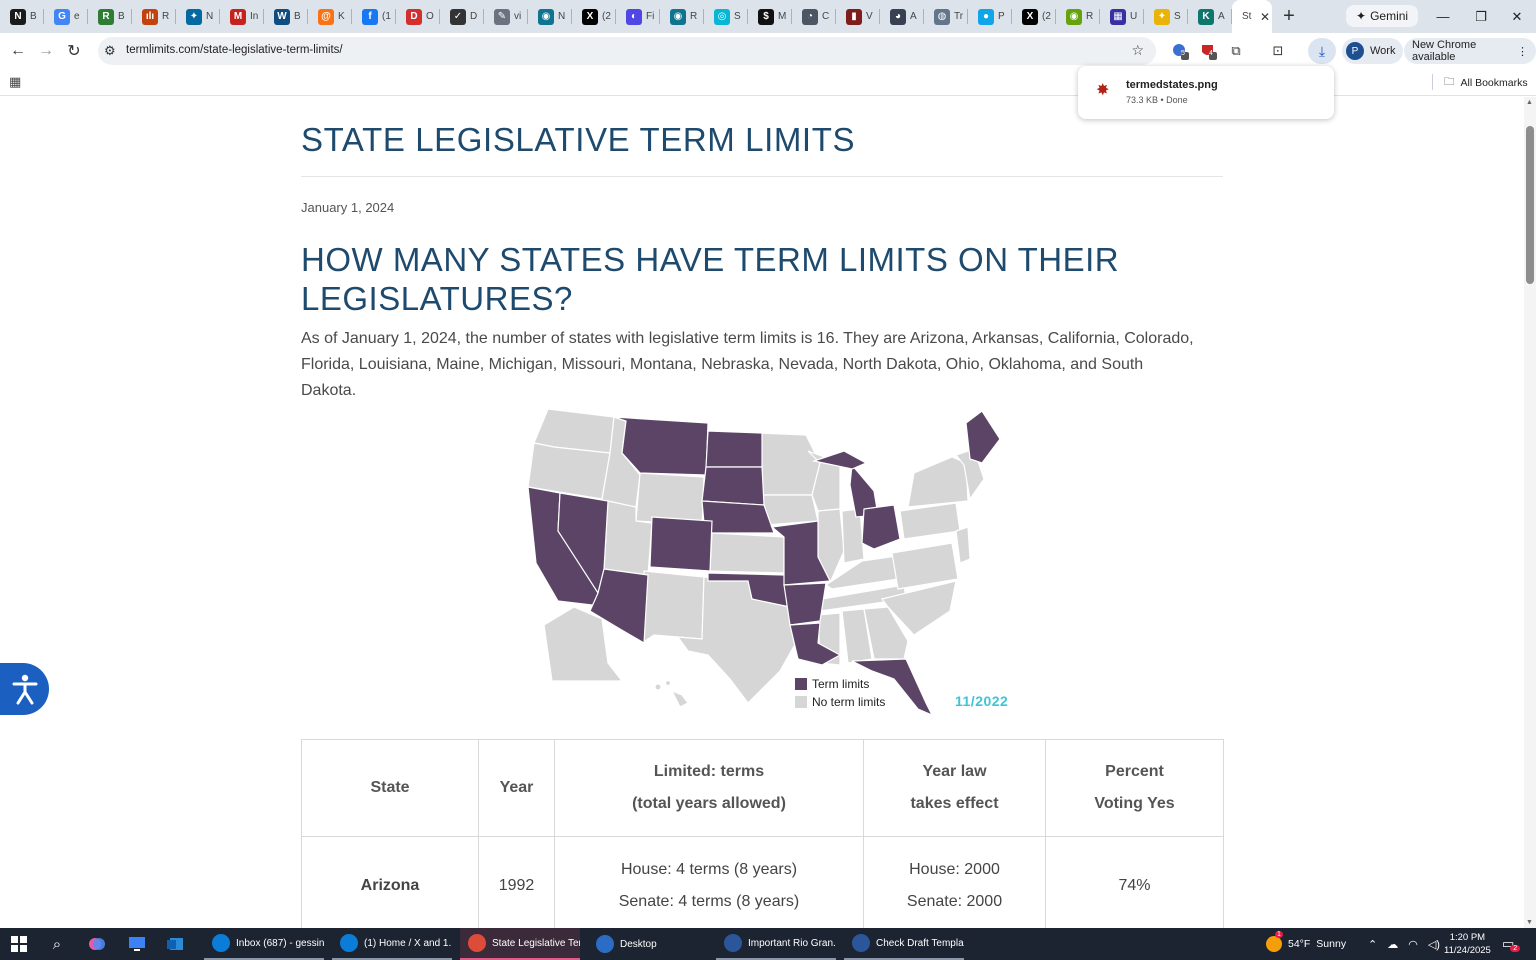 This screenshot has height=960, width=1536. I want to click on header-limited-terms: Limited: terms (total years allowed), so click(709, 788).